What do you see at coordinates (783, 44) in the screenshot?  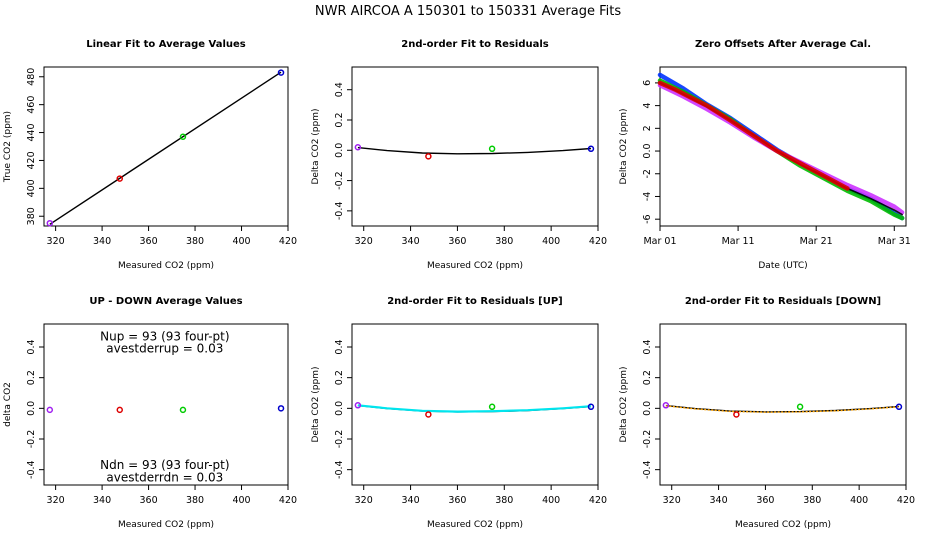 I see `zero-offsets-title: Zero Offsets After Average Cal.` at bounding box center [783, 44].